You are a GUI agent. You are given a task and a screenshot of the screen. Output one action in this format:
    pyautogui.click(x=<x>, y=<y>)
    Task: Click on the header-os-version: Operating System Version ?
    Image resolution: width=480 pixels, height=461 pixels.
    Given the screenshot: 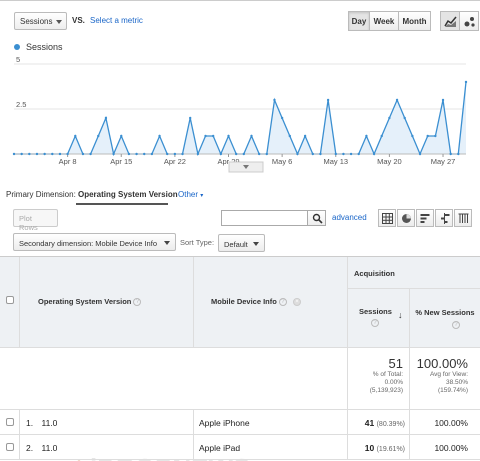 What is the action you would take?
    pyautogui.click(x=107, y=302)
    